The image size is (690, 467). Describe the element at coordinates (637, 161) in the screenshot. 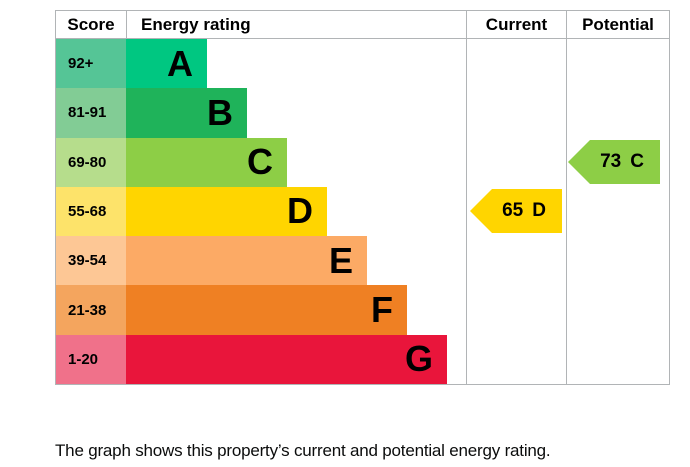

I see `potential-rating-letter: C` at that location.